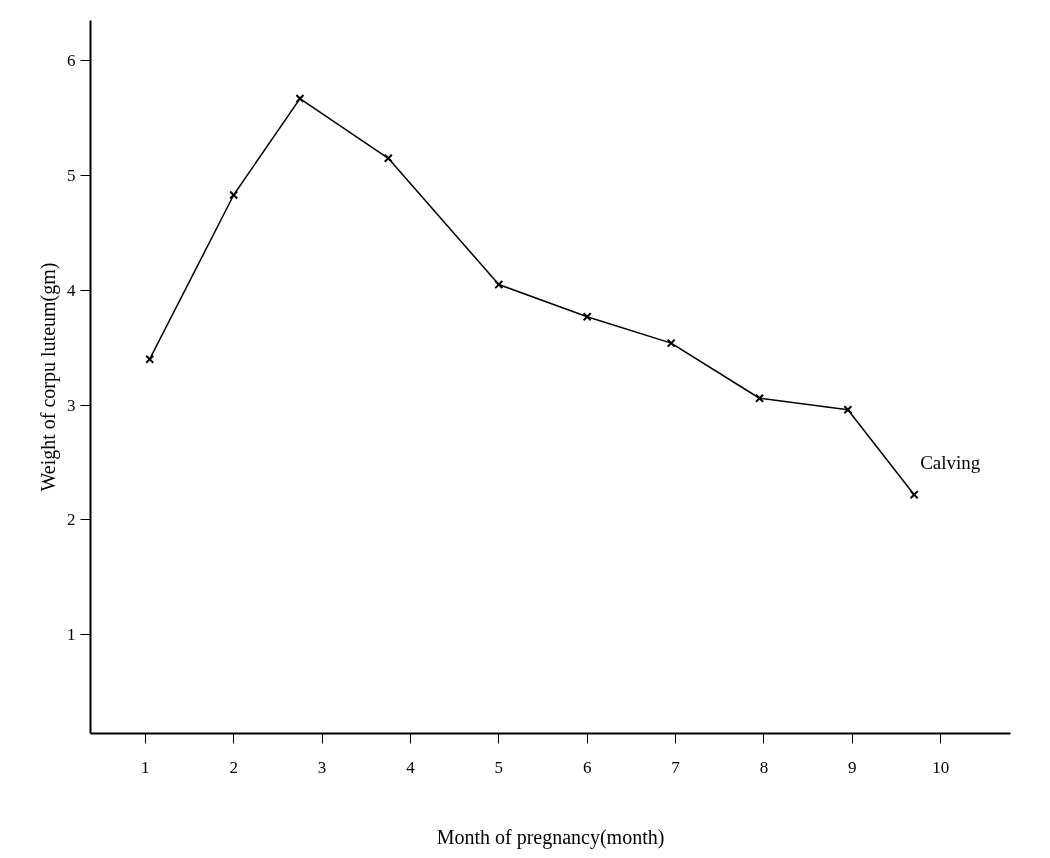  I want to click on y-tick-label: 3, so click(71, 405).